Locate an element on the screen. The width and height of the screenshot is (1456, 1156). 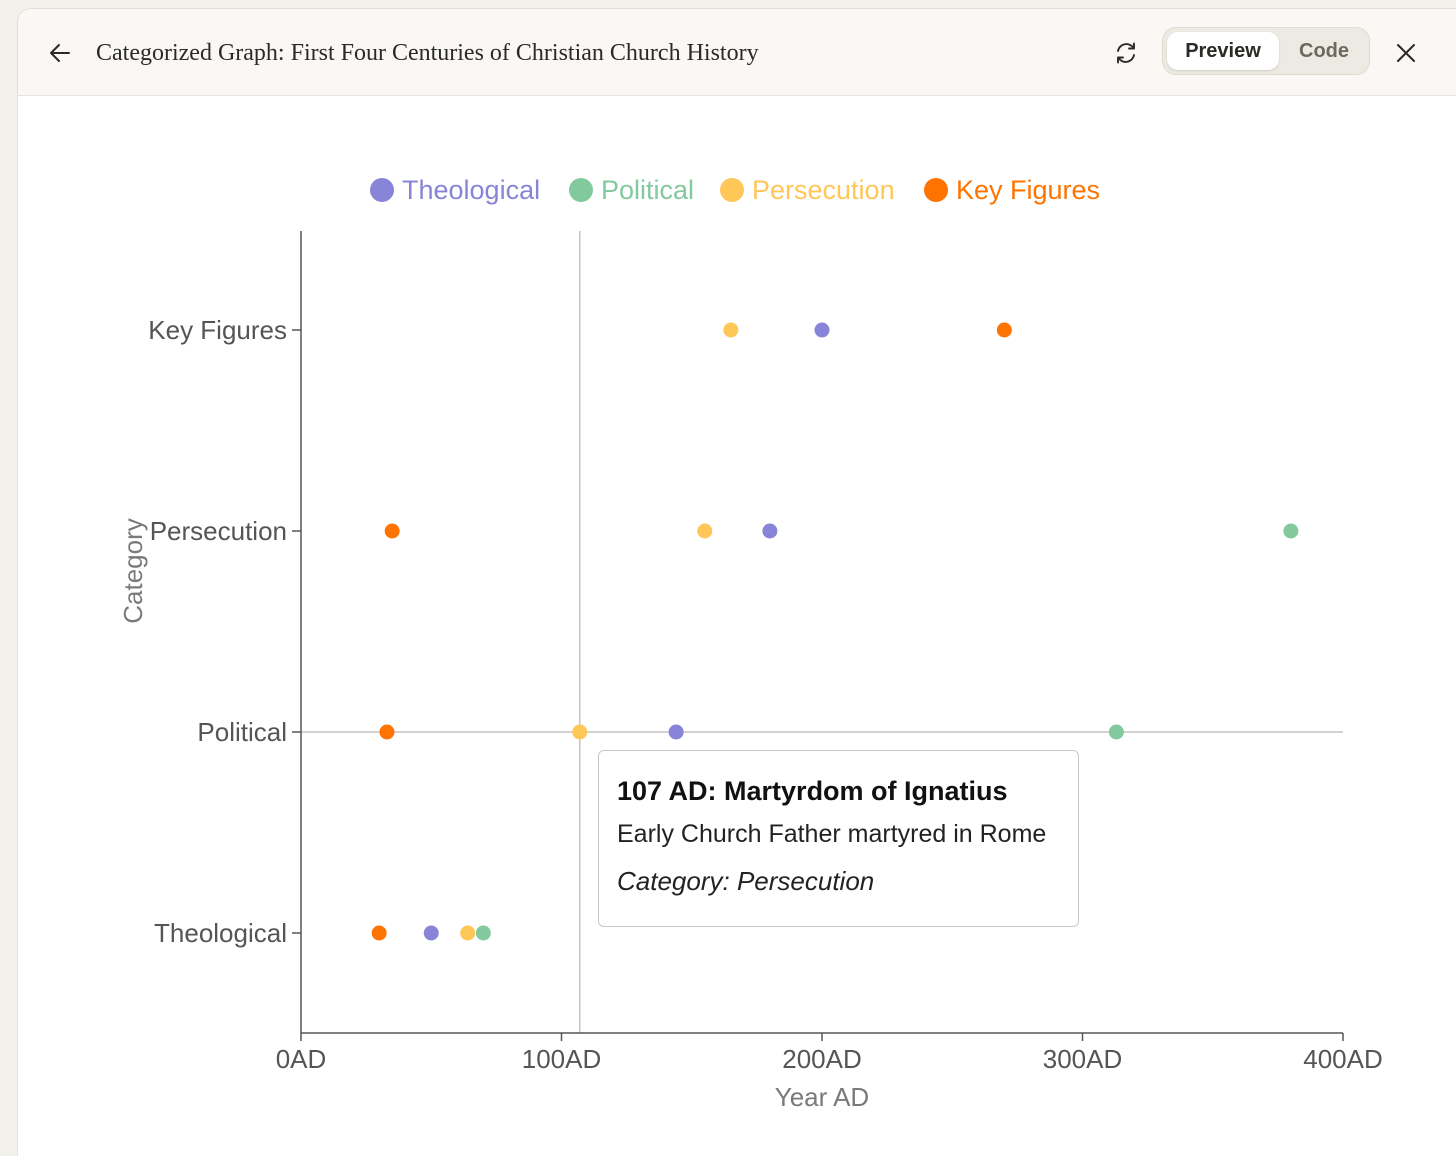
x-tick-label: 200AD is located at coordinates (822, 1059).